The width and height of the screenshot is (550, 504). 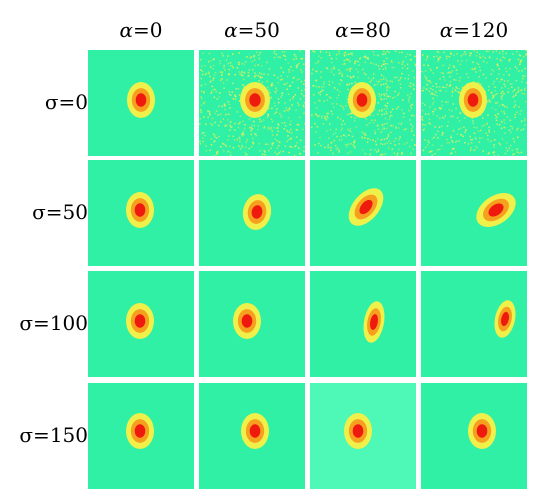 What do you see at coordinates (363, 30) in the screenshot?
I see `column-header-alpha-80: α=80` at bounding box center [363, 30].